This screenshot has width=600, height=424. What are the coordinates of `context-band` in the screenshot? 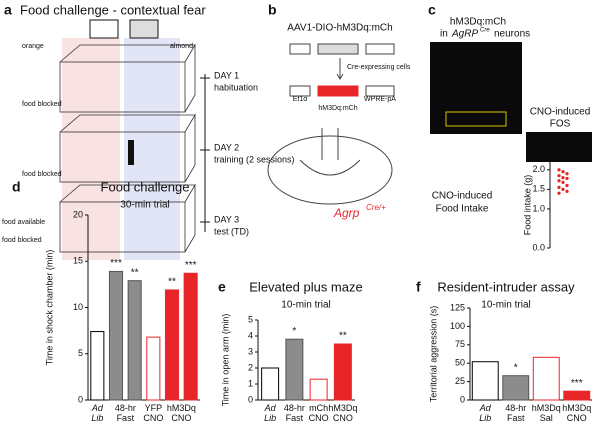 It's located at (91, 149).